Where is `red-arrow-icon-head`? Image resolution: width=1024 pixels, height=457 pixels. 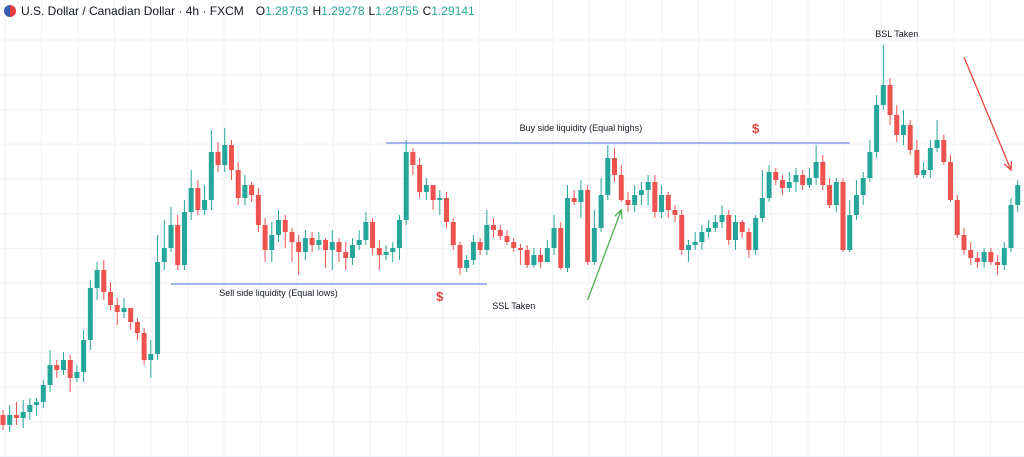 red-arrow-icon-head is located at coordinates (1008, 166).